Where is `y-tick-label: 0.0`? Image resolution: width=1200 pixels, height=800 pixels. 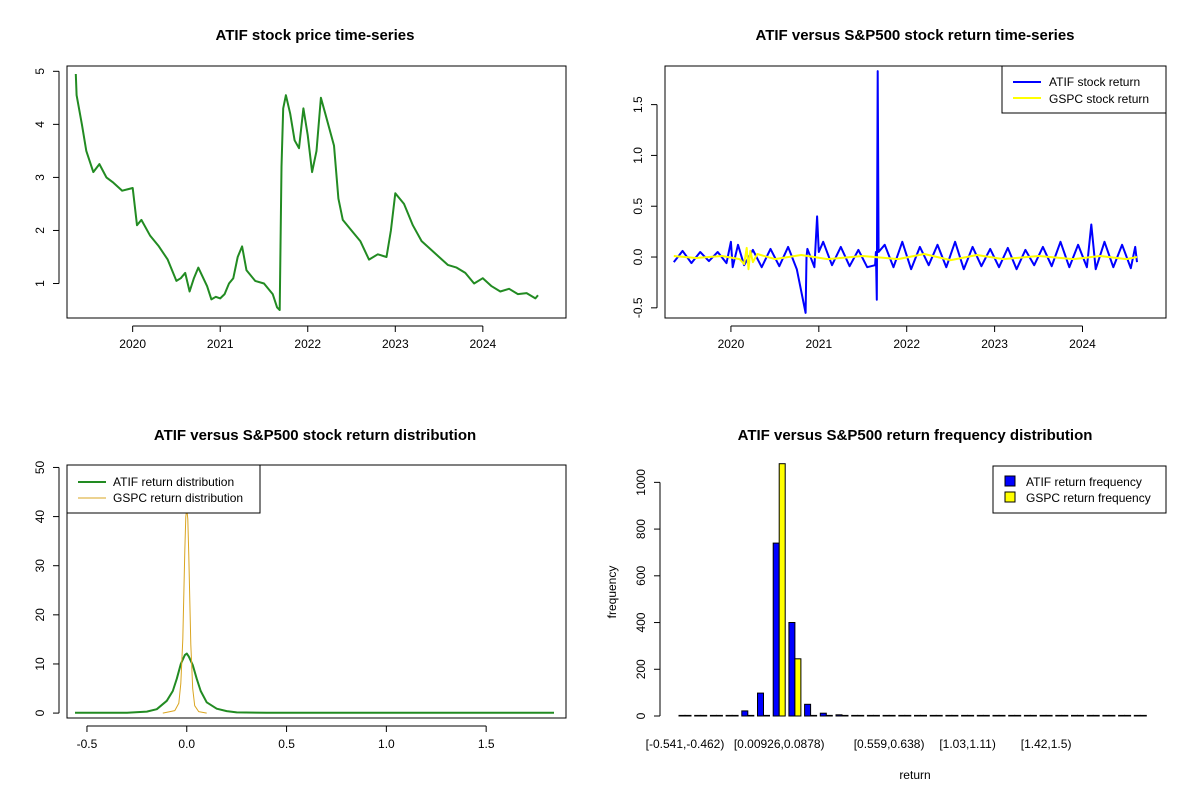 y-tick-label: 0.0 is located at coordinates (638, 256).